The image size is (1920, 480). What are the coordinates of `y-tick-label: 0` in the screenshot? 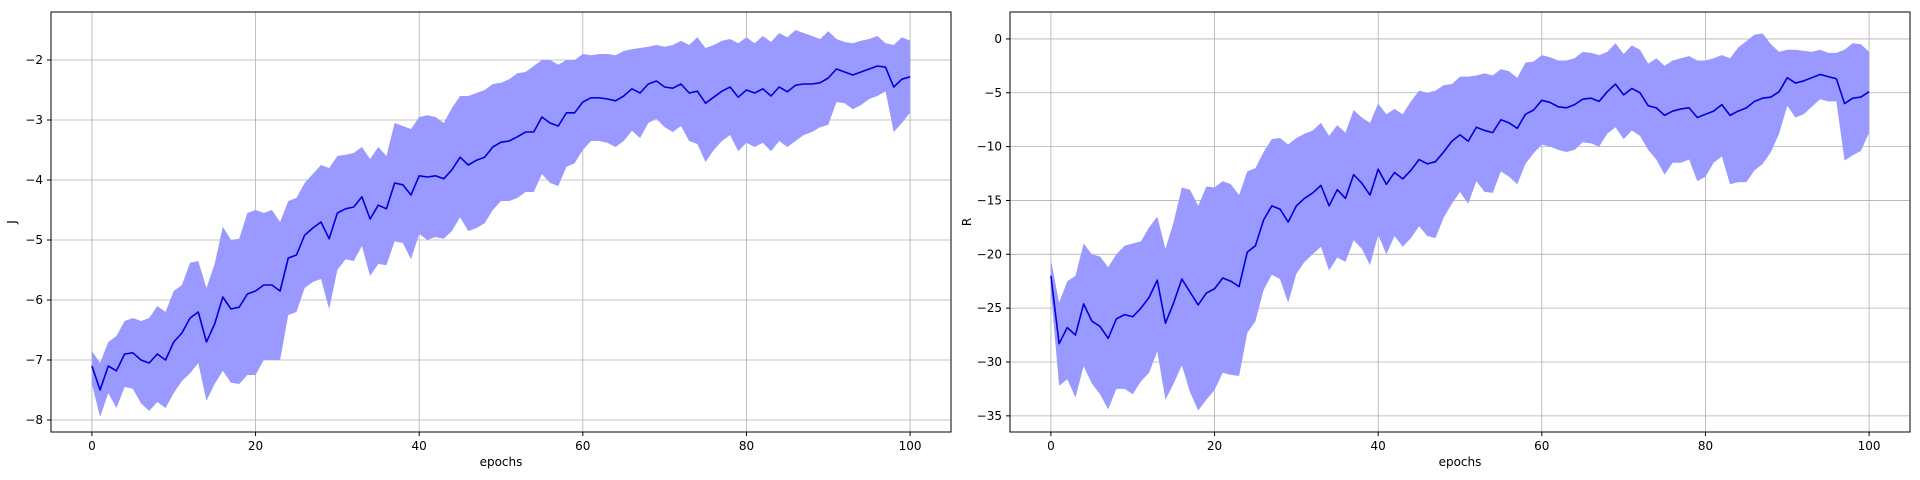 It's located at (998, 39).